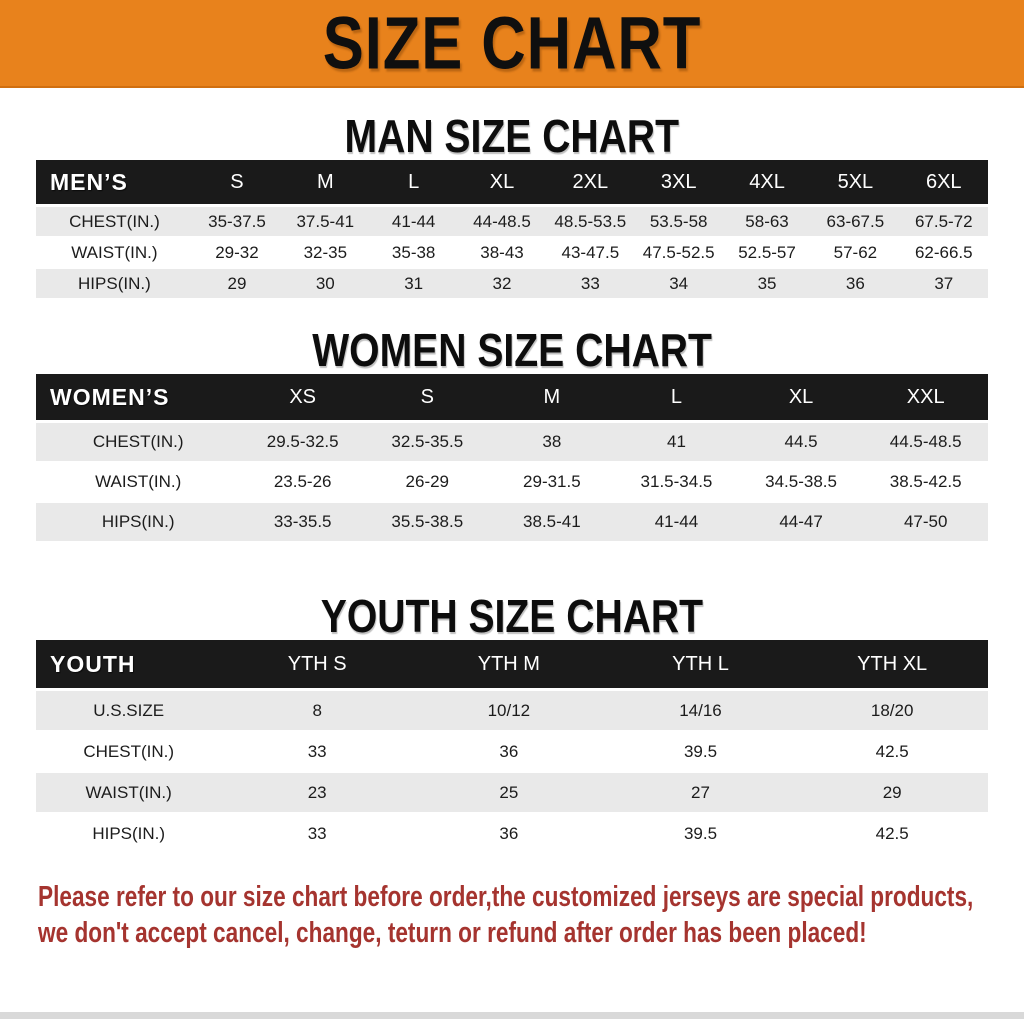 The width and height of the screenshot is (1024, 1019). I want to click on table-row: U.S.SIZE 8 10/12 14/16 18/20, so click(512, 710).